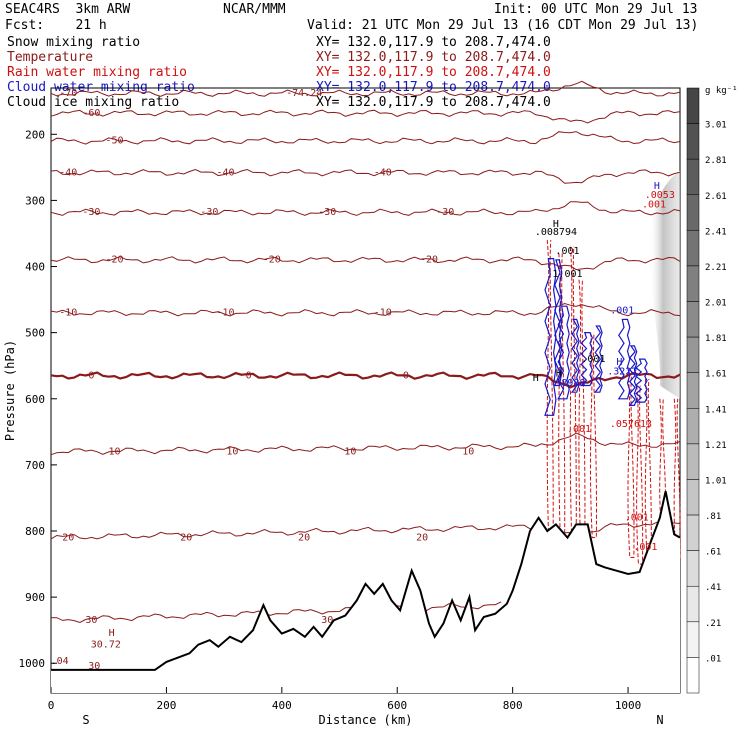 This screenshot has height=740, width=740. Describe the element at coordinates (433, 72) in the screenshot. I see `field-xy-rain: XY= 132.0,117.9 to 208.7,474.0` at that location.